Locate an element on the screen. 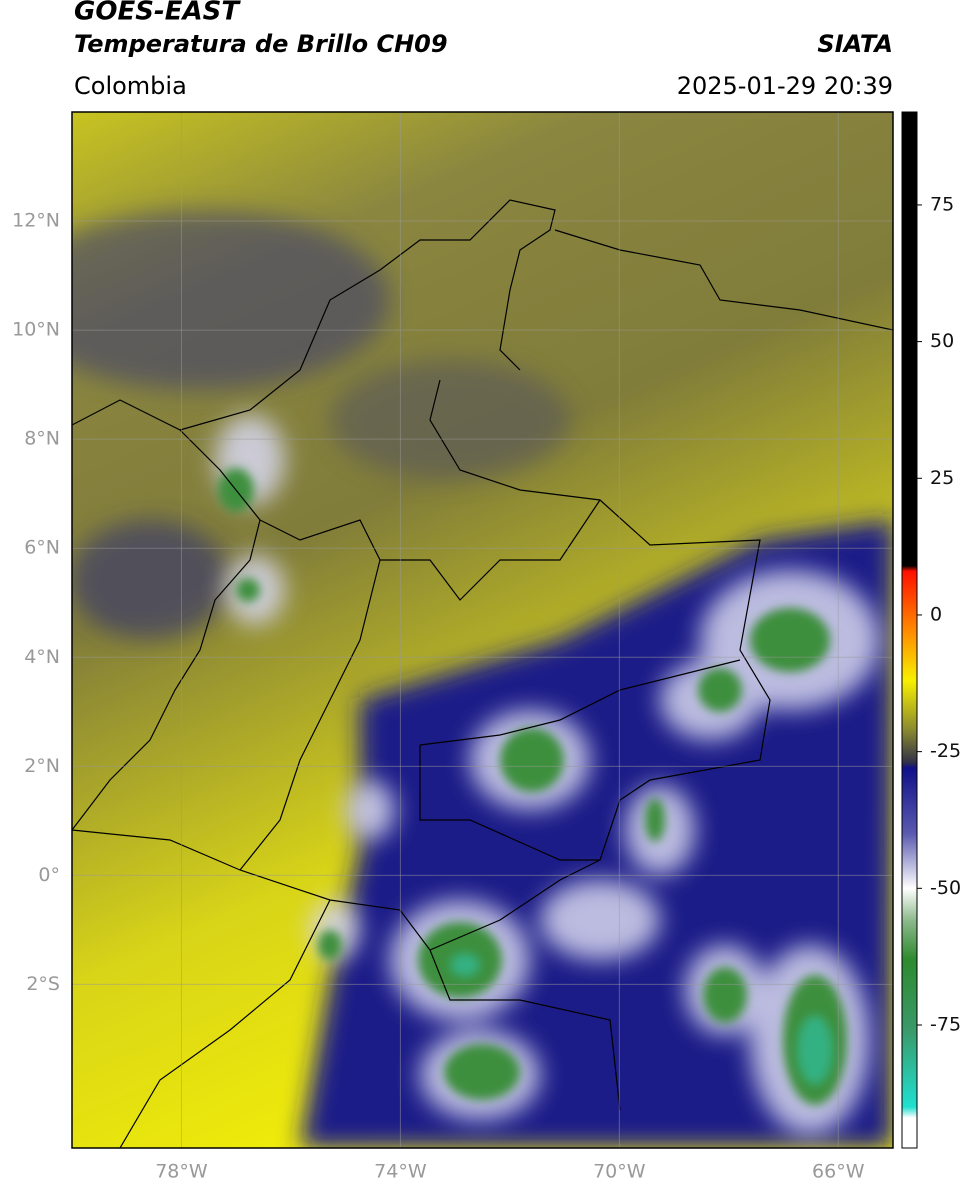 This screenshot has height=1194, width=966. y-tick-label: 12°N is located at coordinates (36, 221).